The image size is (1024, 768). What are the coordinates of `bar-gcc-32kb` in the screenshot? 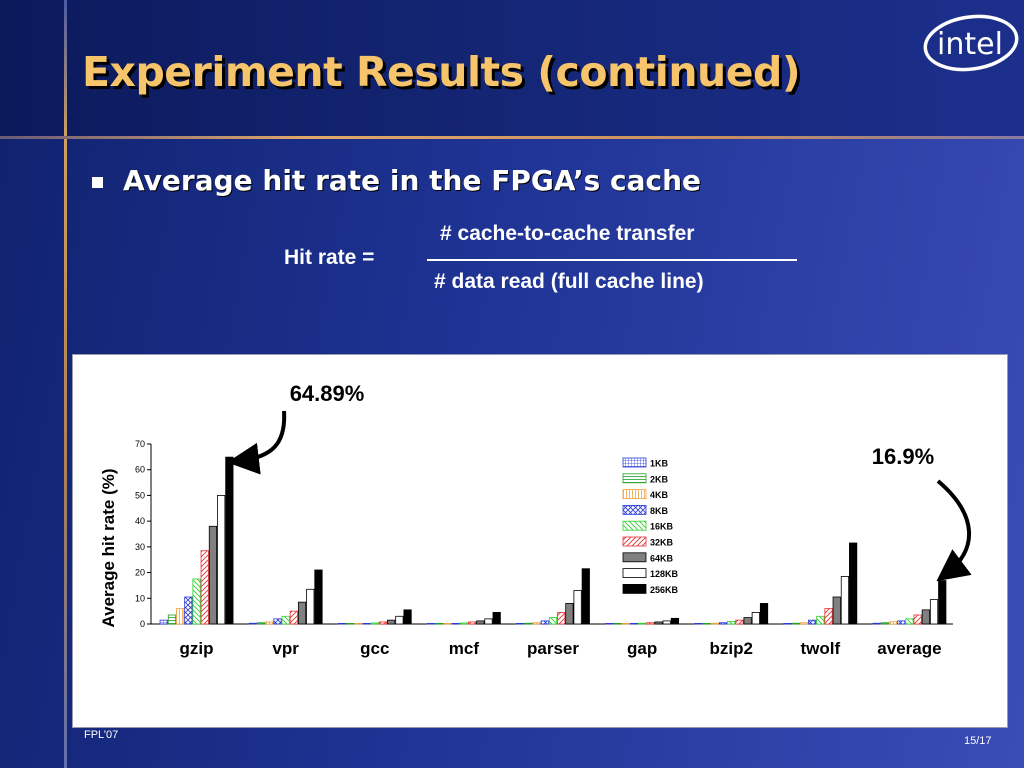 It's located at (383, 623).